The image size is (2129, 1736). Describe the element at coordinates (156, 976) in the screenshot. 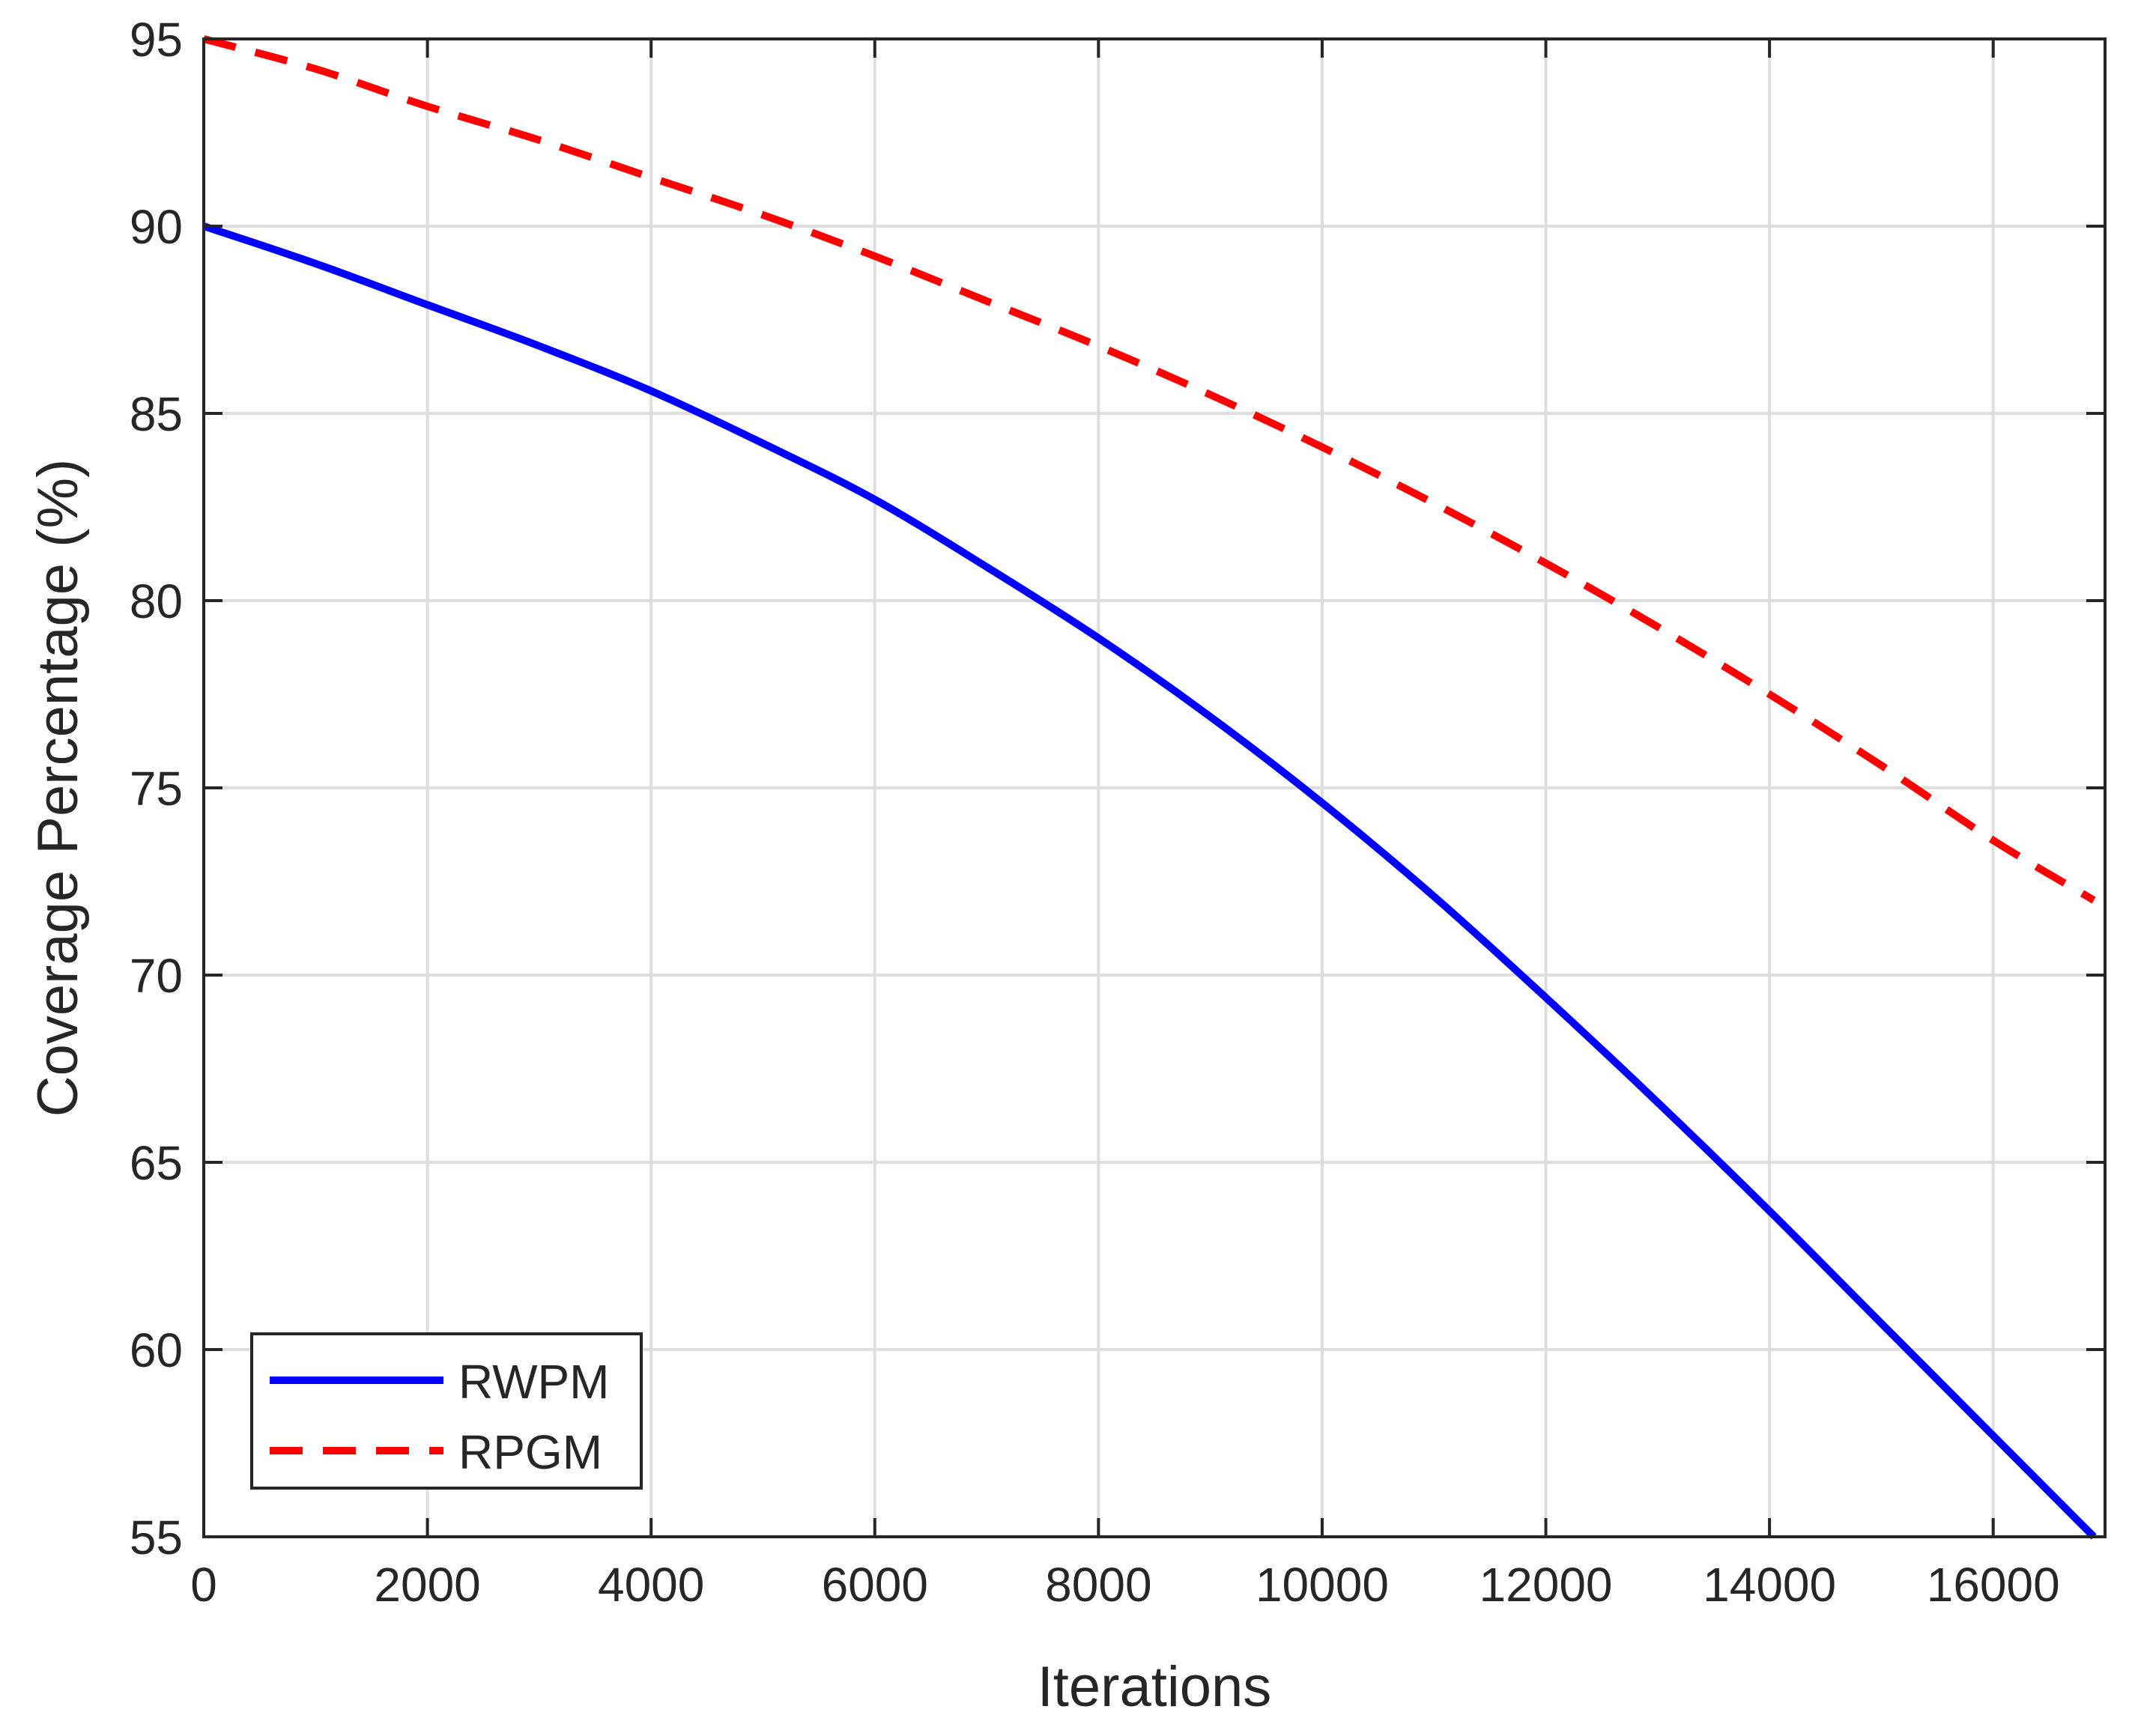

I see `y-tick-label: 70` at that location.